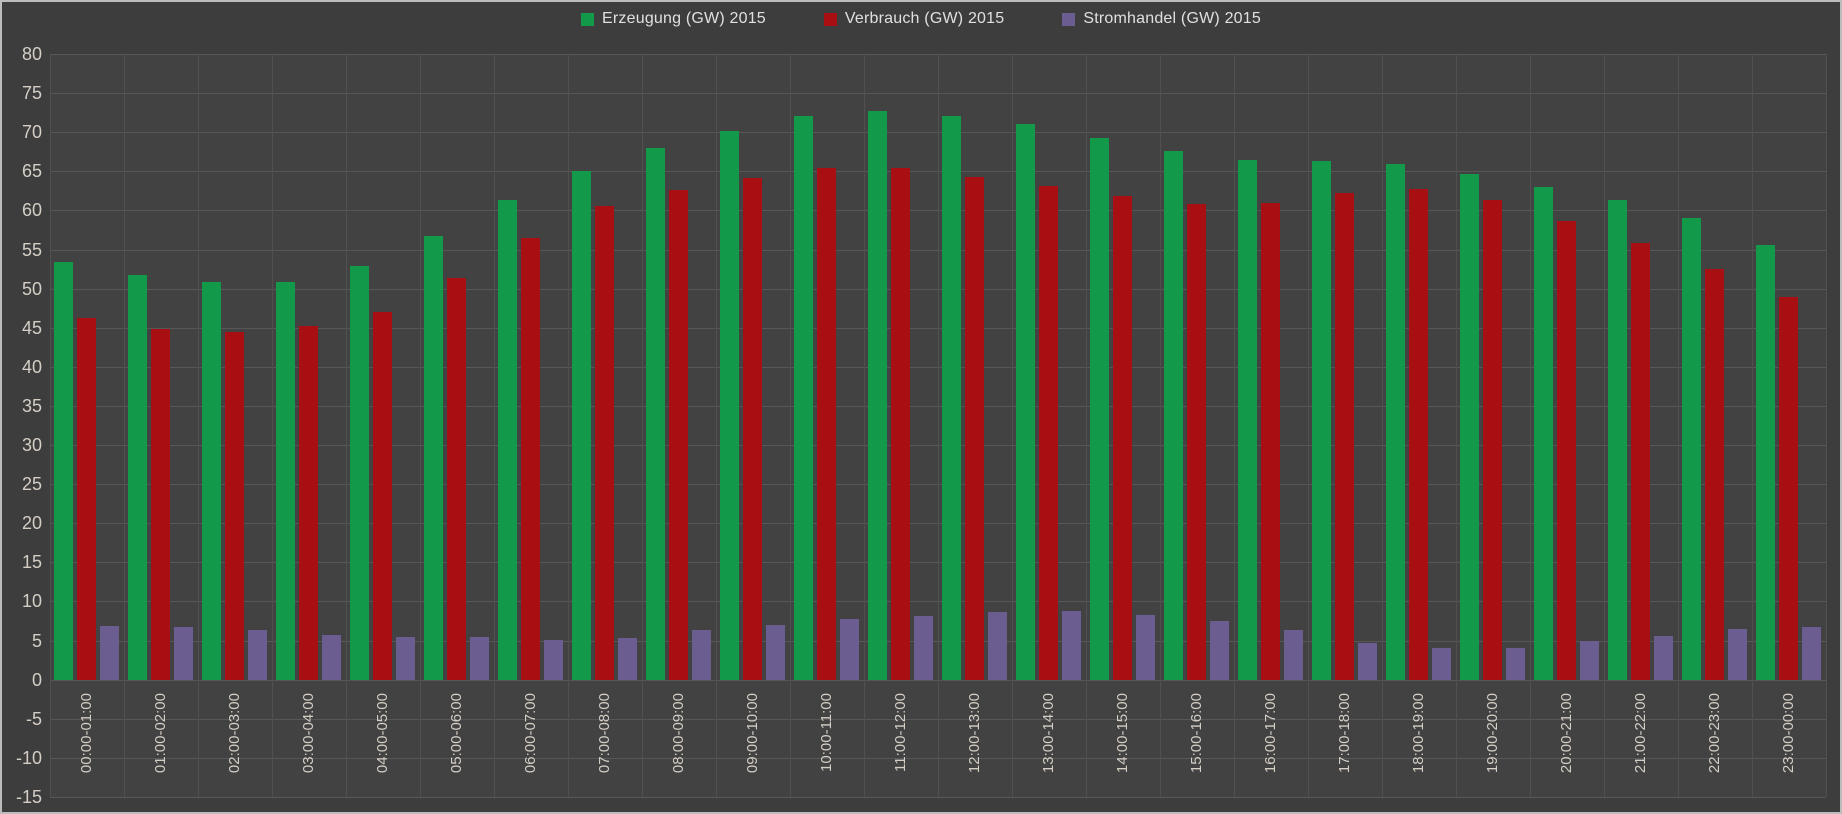 The width and height of the screenshot is (1842, 814). Describe the element at coordinates (31, 249) in the screenshot. I see `y-tick-label: 55` at that location.